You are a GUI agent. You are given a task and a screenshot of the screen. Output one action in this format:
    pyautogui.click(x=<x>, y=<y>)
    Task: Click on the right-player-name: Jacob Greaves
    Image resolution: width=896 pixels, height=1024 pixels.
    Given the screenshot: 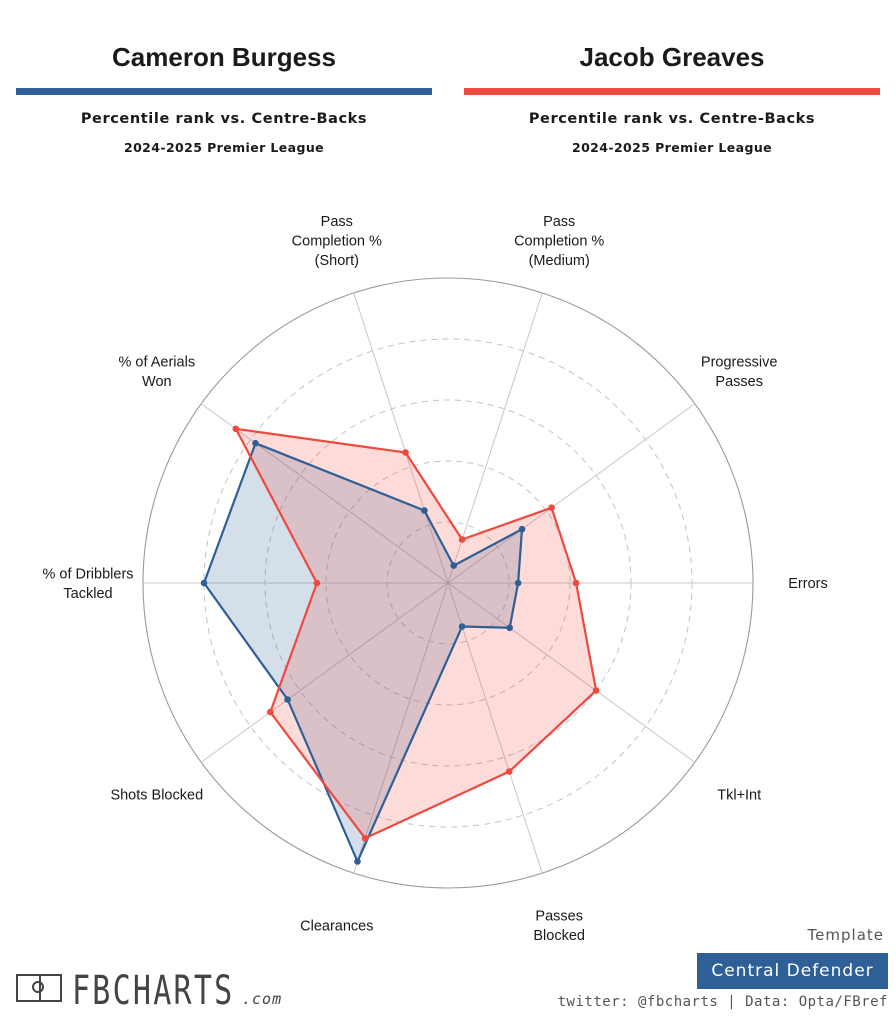 What is the action you would take?
    pyautogui.click(x=672, y=57)
    